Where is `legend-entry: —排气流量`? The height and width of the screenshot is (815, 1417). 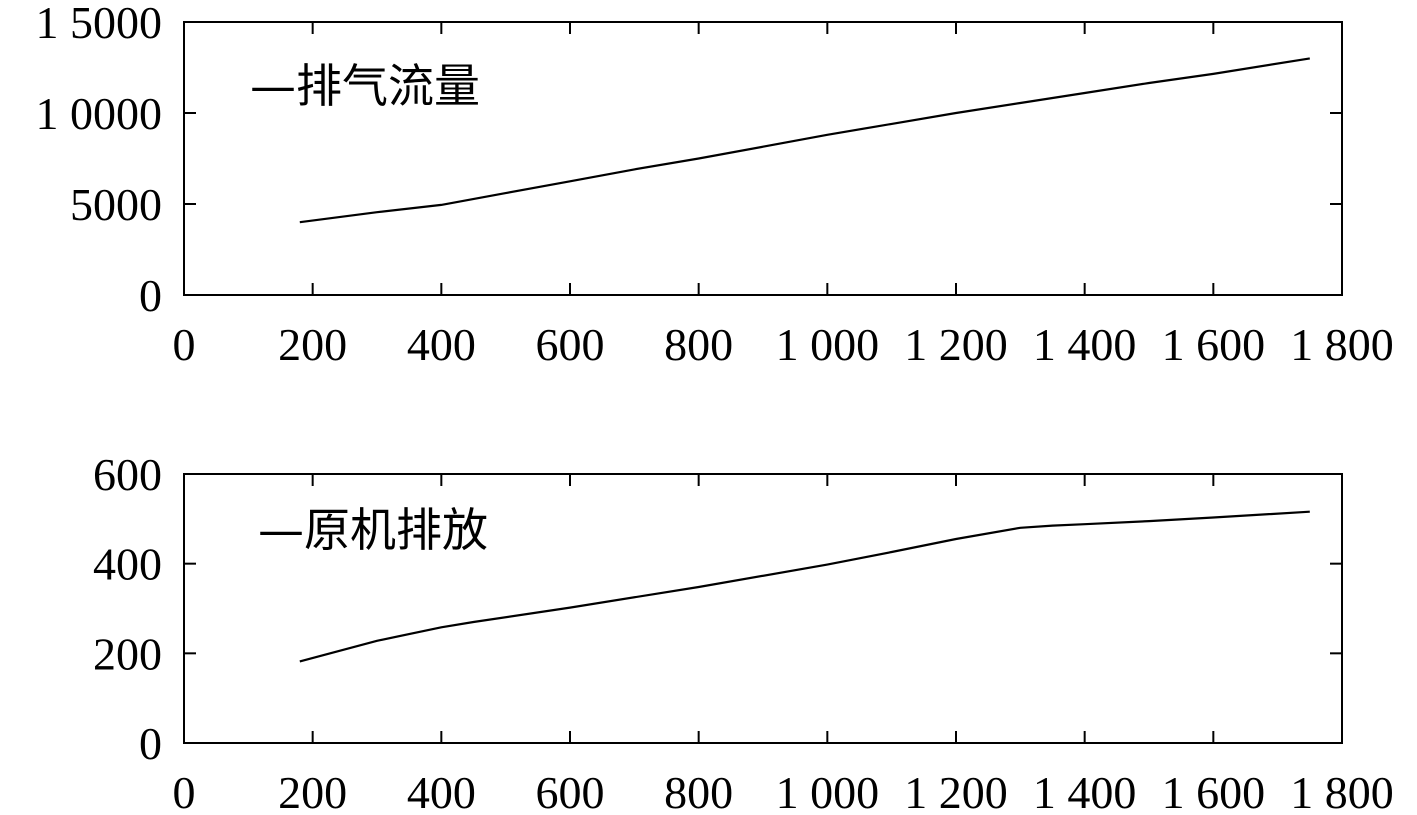
legend-entry: —排气流量 is located at coordinates (365, 86).